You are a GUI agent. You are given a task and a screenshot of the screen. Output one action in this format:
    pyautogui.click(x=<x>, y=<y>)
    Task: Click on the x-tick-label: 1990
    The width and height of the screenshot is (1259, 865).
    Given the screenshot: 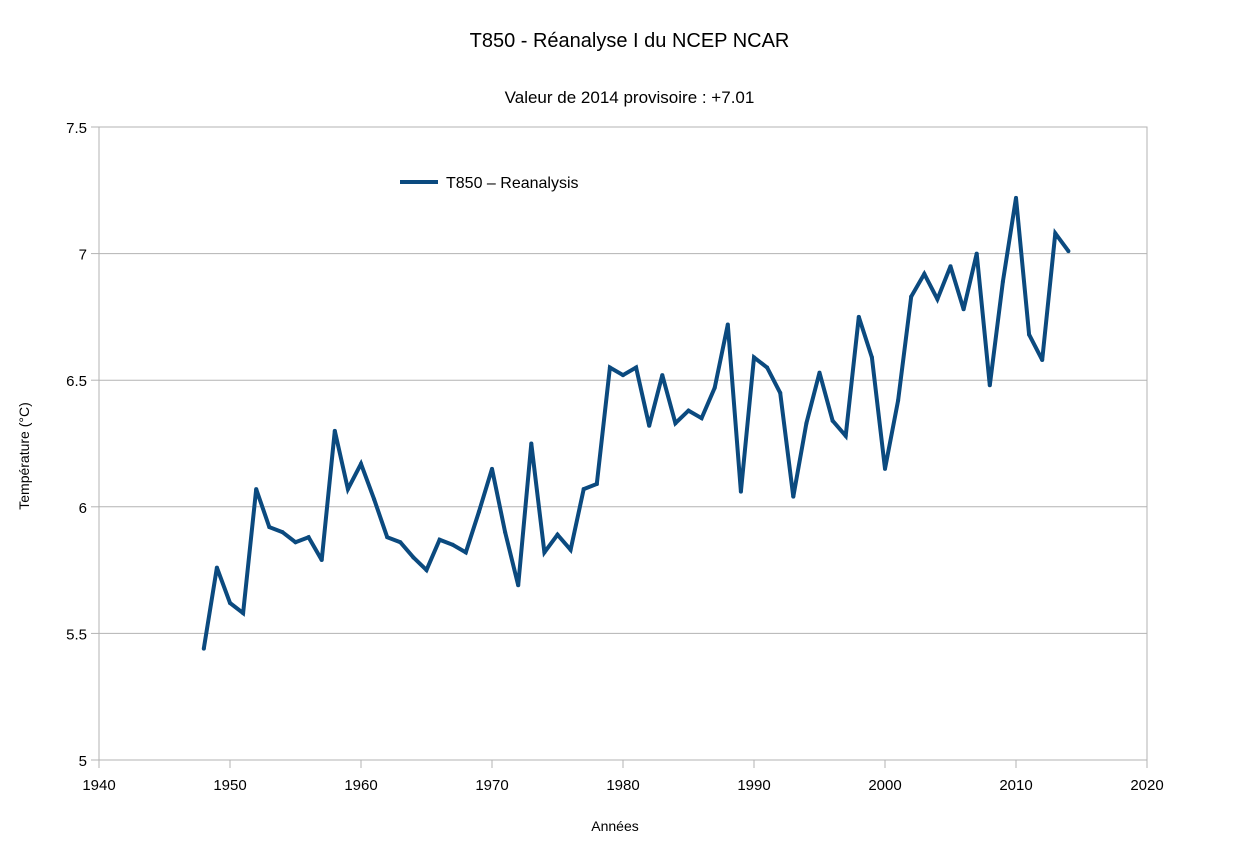 What is the action you would take?
    pyautogui.click(x=753, y=785)
    